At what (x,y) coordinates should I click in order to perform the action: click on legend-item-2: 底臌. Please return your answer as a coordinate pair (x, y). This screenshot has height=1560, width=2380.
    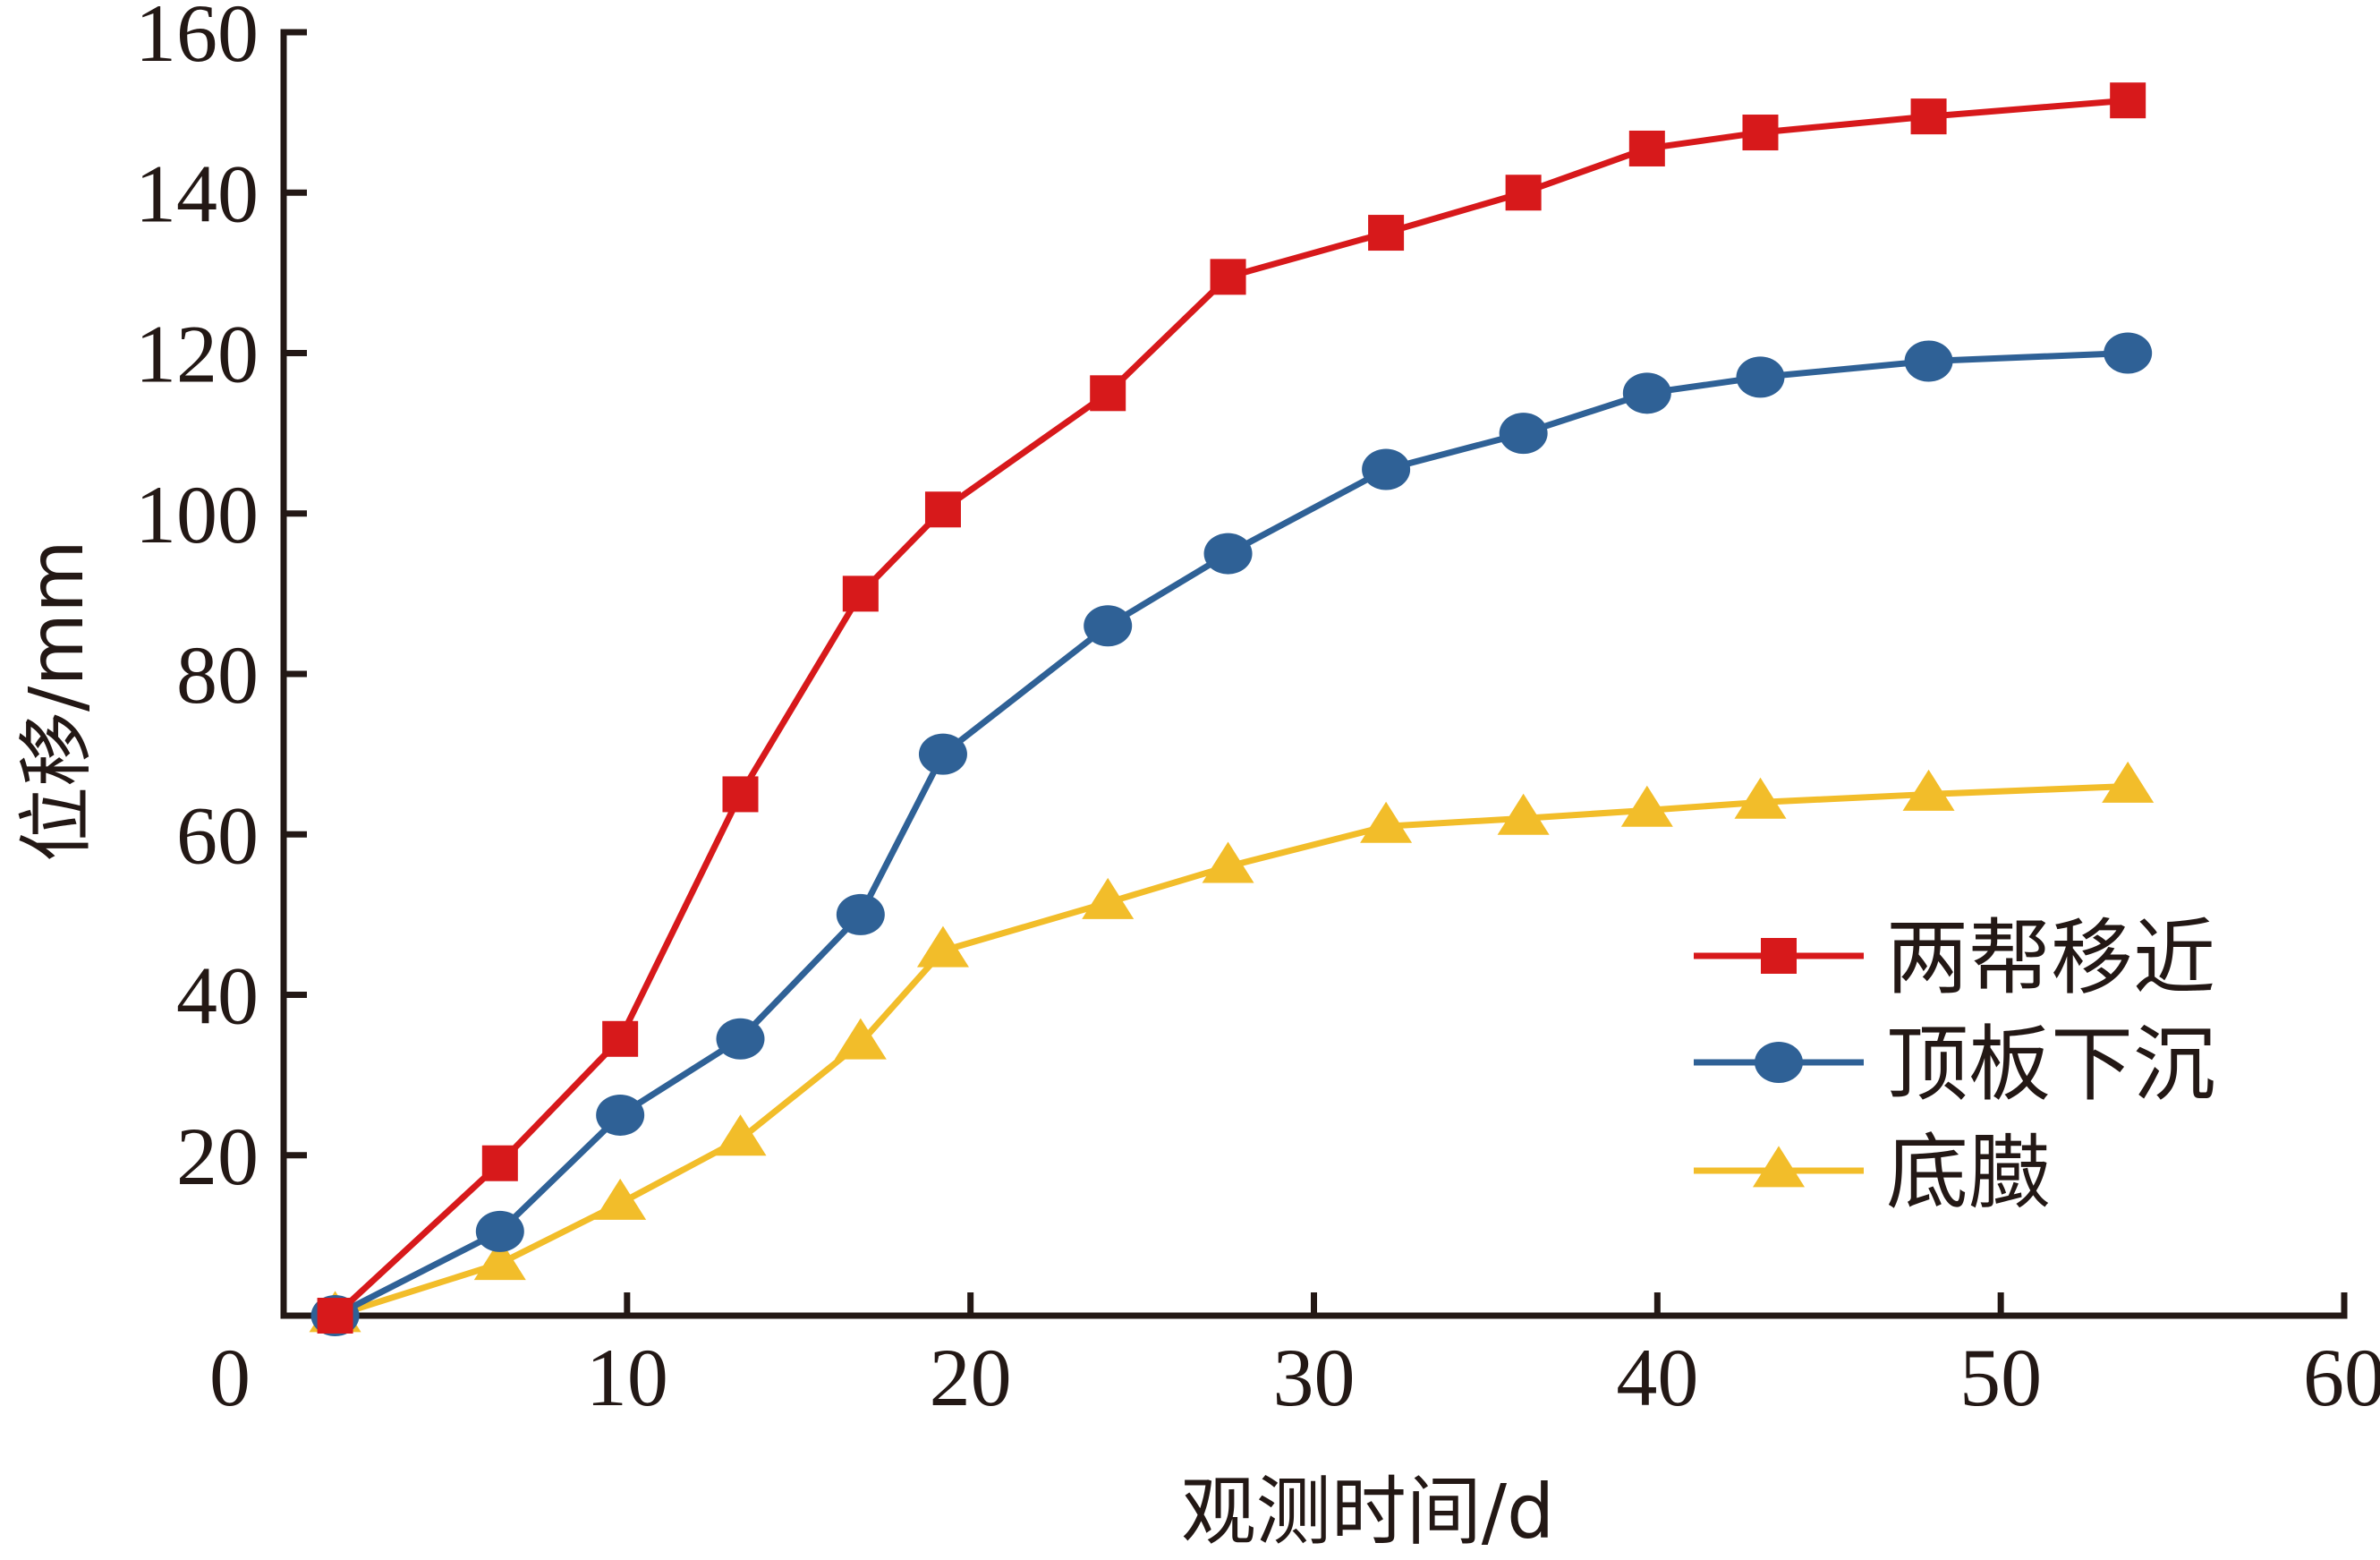
    Looking at the image, I should click on (1873, 1173).